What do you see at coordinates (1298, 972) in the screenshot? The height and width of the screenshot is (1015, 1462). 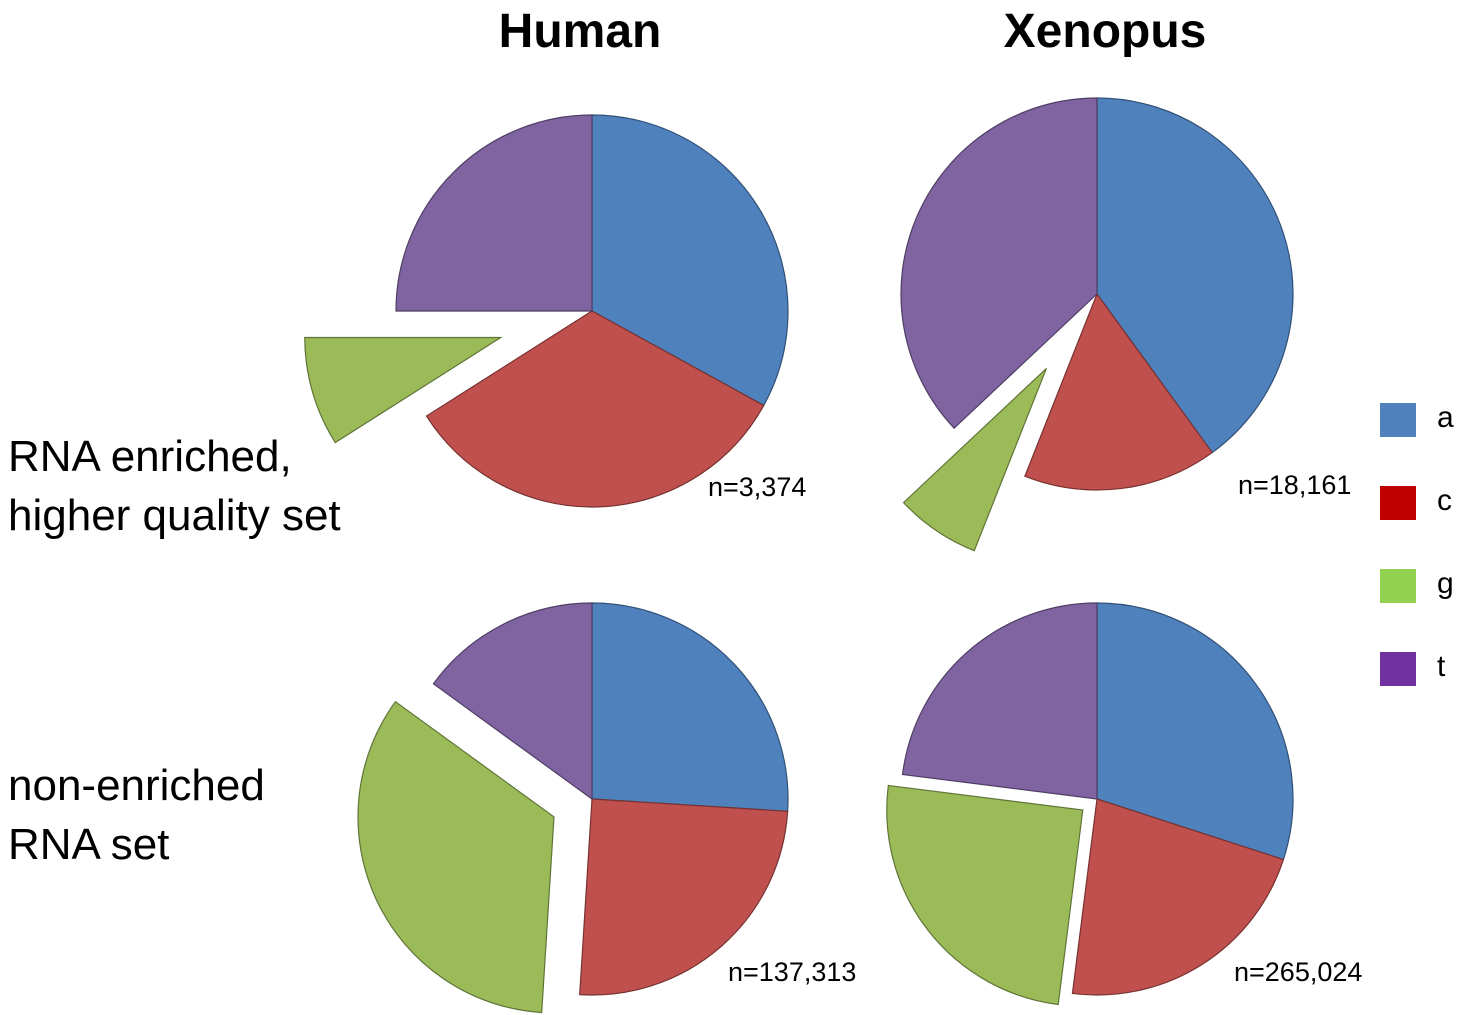 I see `n-label-xenopus-non-enriched: n=265,024` at bounding box center [1298, 972].